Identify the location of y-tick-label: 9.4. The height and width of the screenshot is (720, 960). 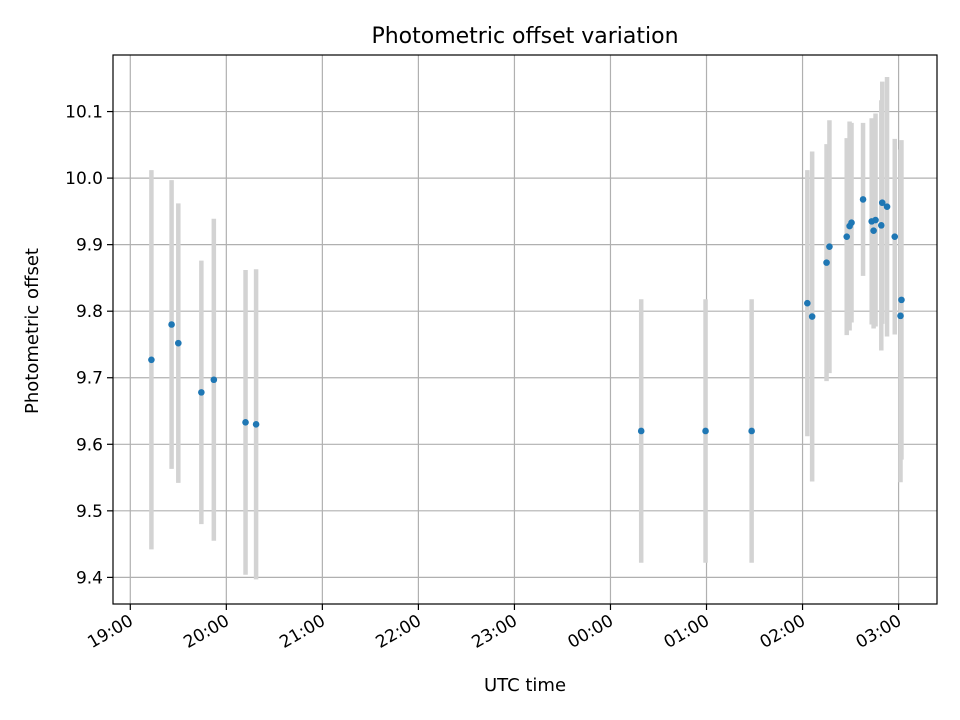
(89, 578).